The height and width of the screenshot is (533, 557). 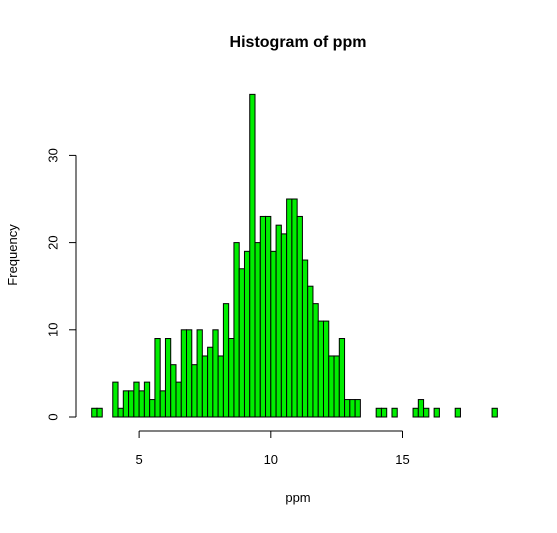 I want to click on y-axis: 0 10 20 30, so click(x=61, y=284).